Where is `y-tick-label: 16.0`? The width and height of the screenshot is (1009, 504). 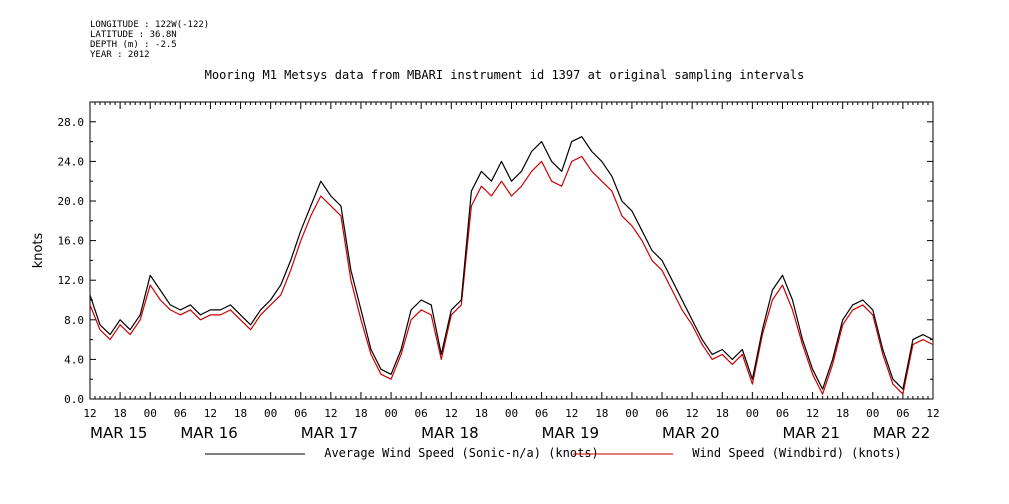 y-tick-label: 16.0 is located at coordinates (71, 241).